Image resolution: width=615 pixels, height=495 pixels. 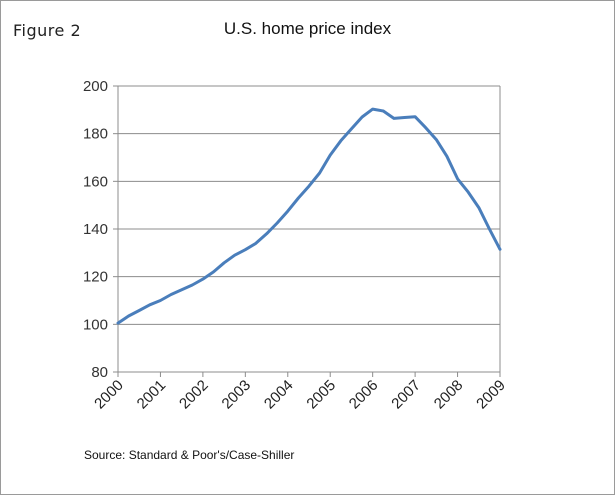 I want to click on x-tick-label-2009: 2009, so click(x=491, y=395).